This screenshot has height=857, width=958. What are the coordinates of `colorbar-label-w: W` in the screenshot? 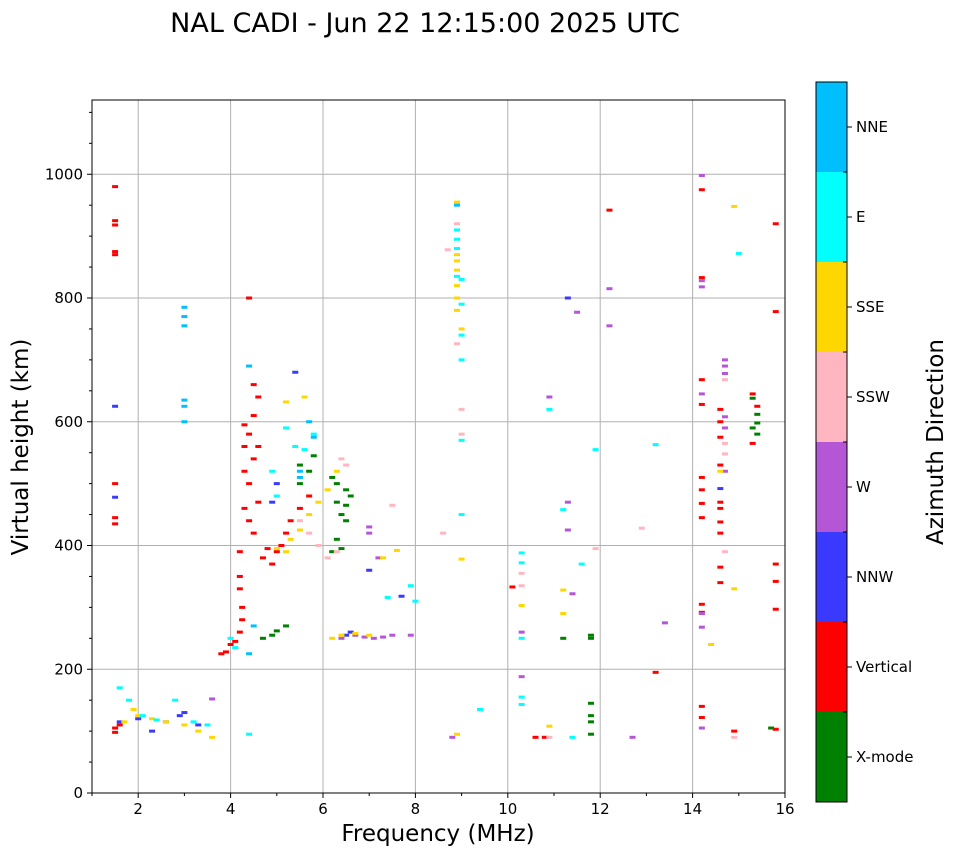 It's located at (863, 487).